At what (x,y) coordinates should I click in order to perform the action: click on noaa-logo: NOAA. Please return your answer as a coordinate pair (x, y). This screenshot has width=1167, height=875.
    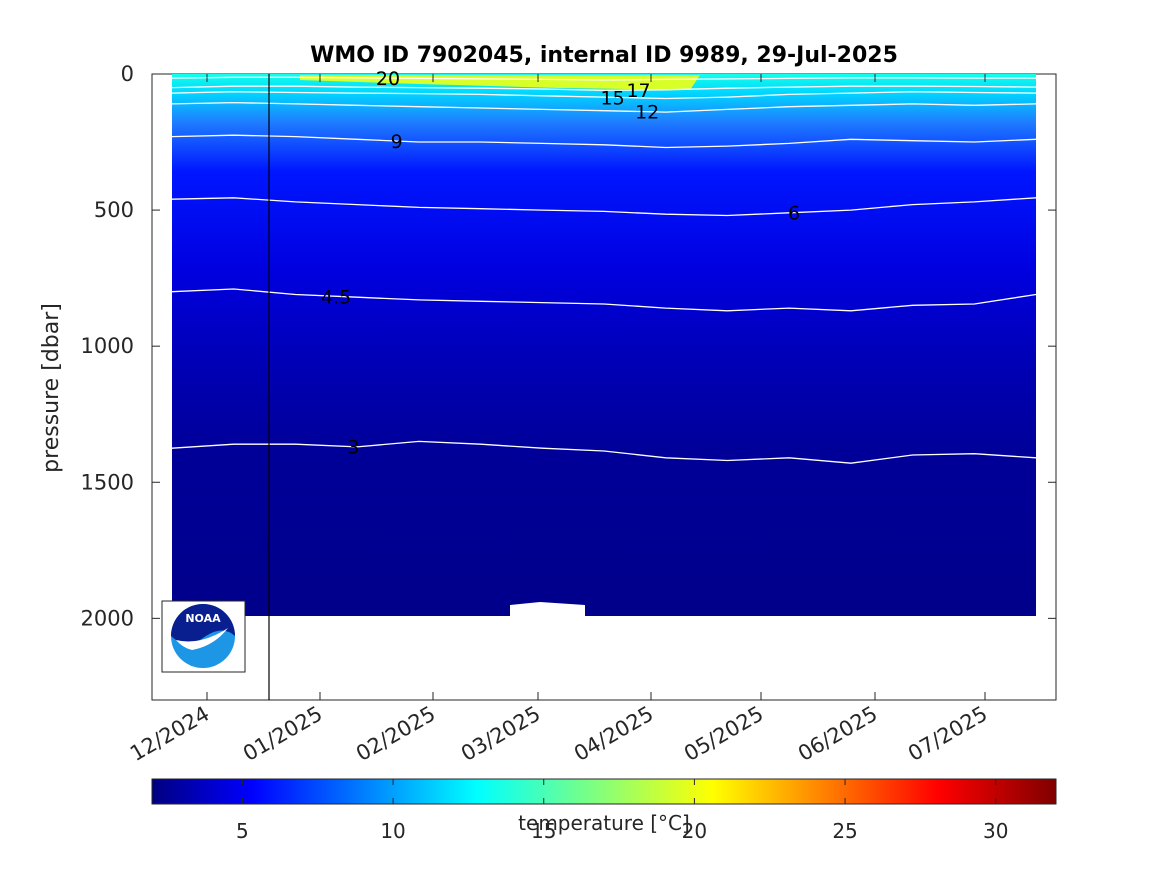
    Looking at the image, I should click on (203, 636).